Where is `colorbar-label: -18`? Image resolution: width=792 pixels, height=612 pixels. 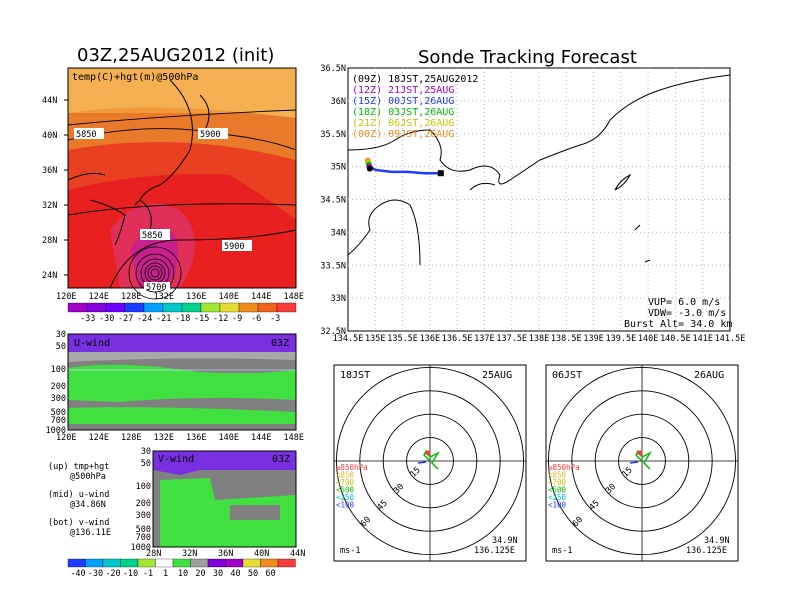 colorbar-label: -18 is located at coordinates (182, 319).